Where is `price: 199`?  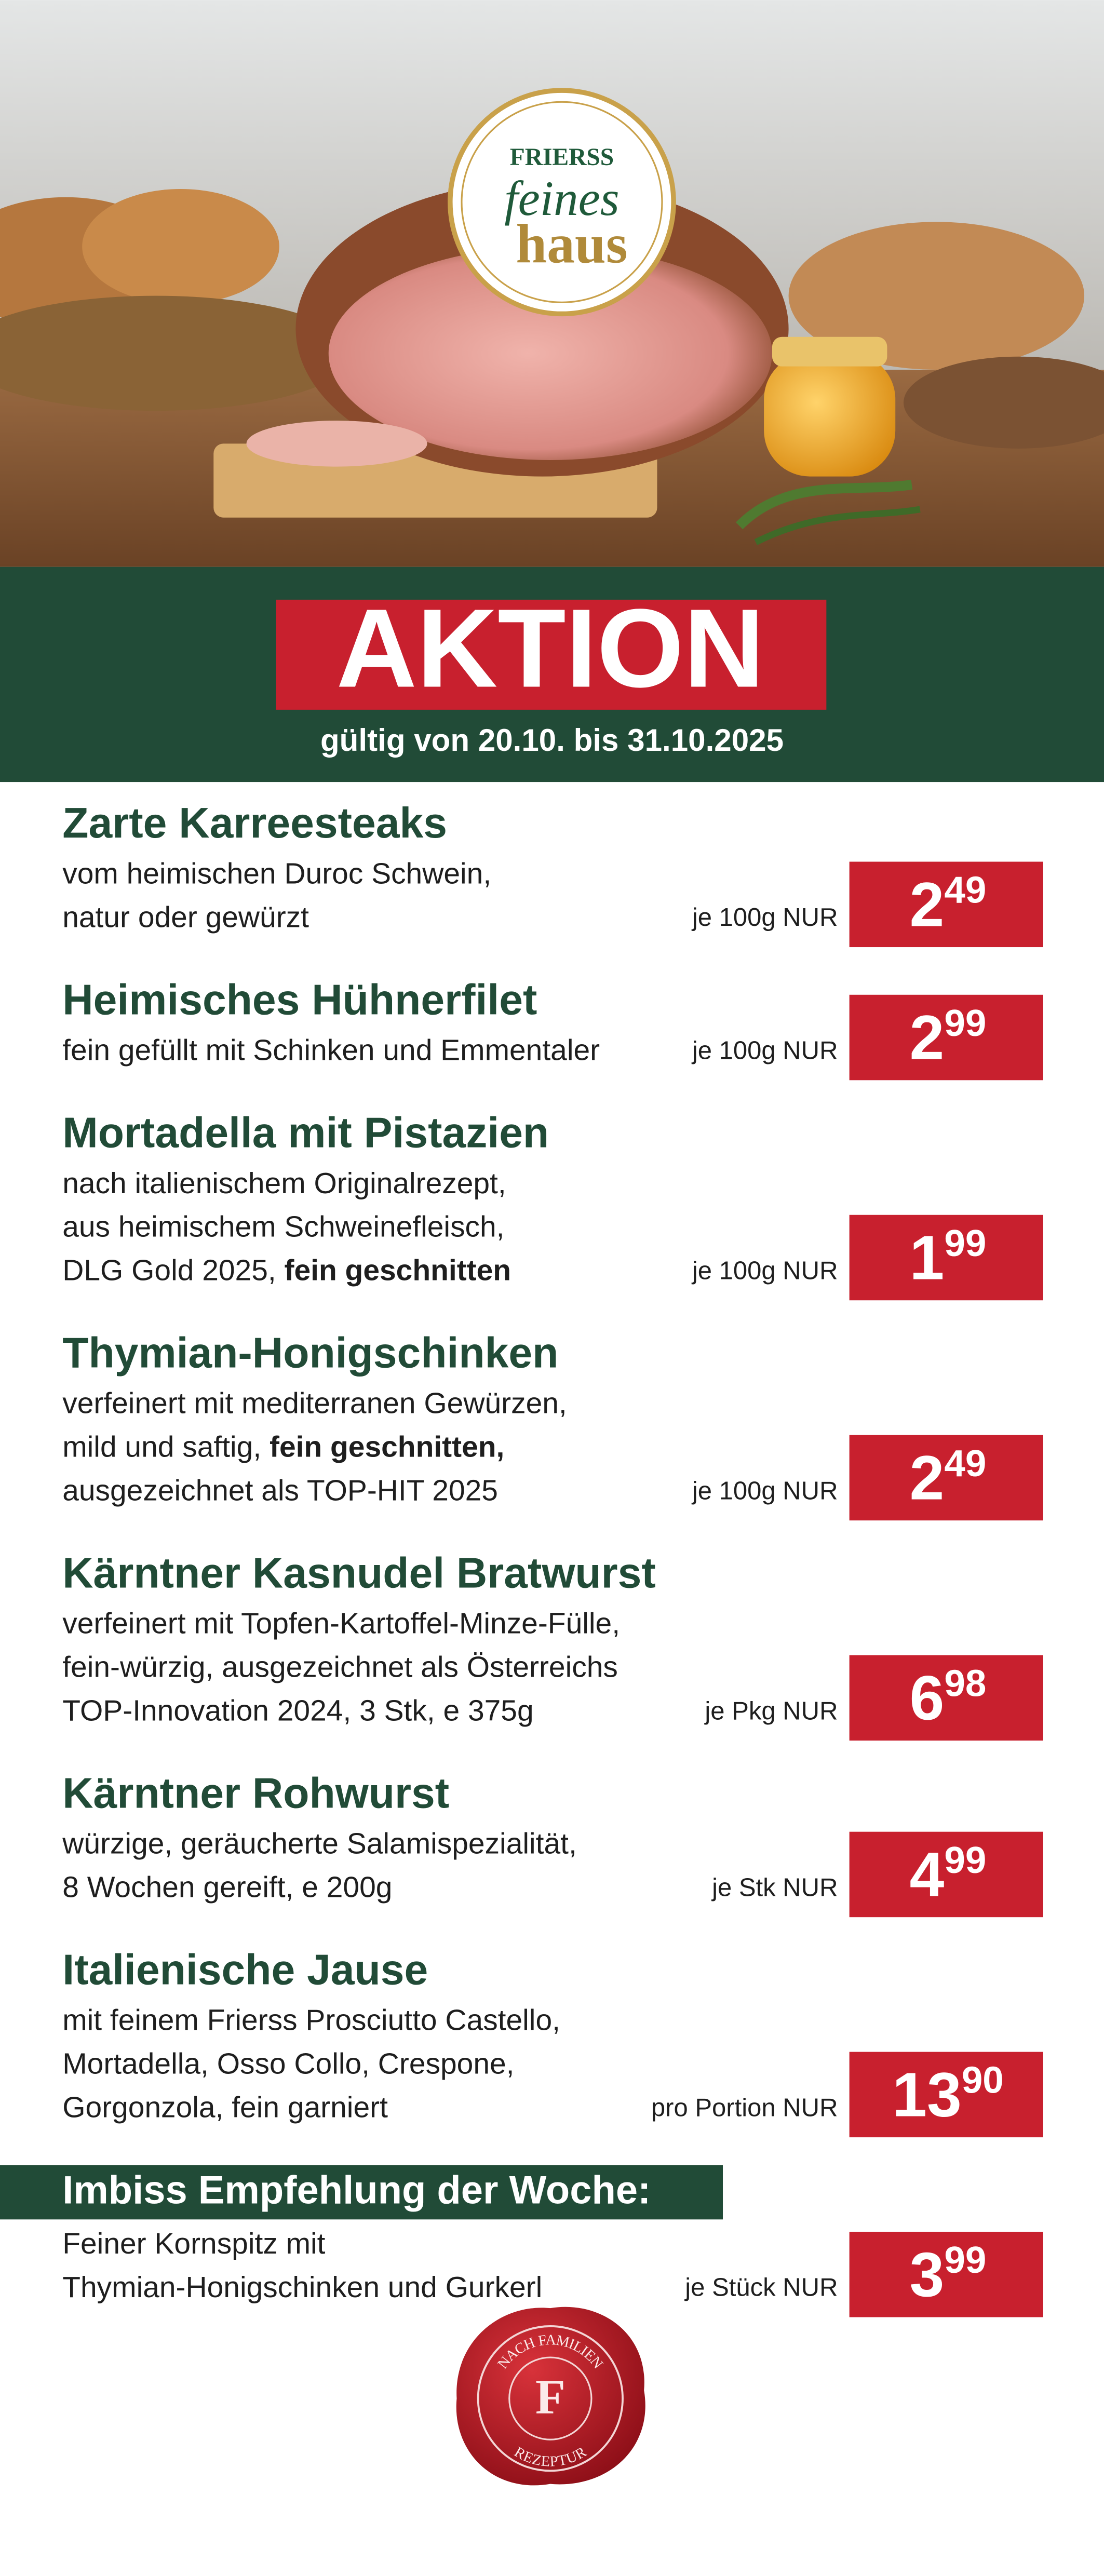
price: 199 is located at coordinates (948, 1257).